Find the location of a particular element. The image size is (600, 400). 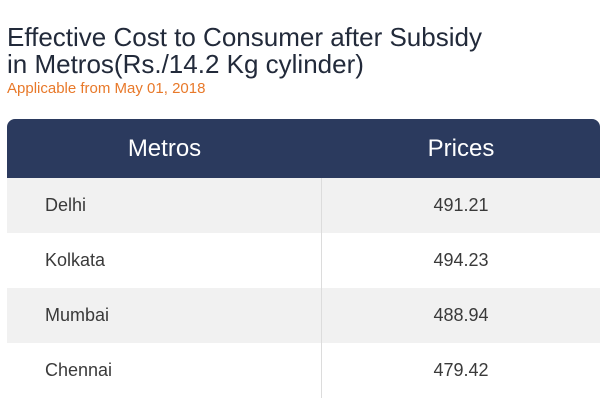

table-header: Metros Prices is located at coordinates (303, 148).